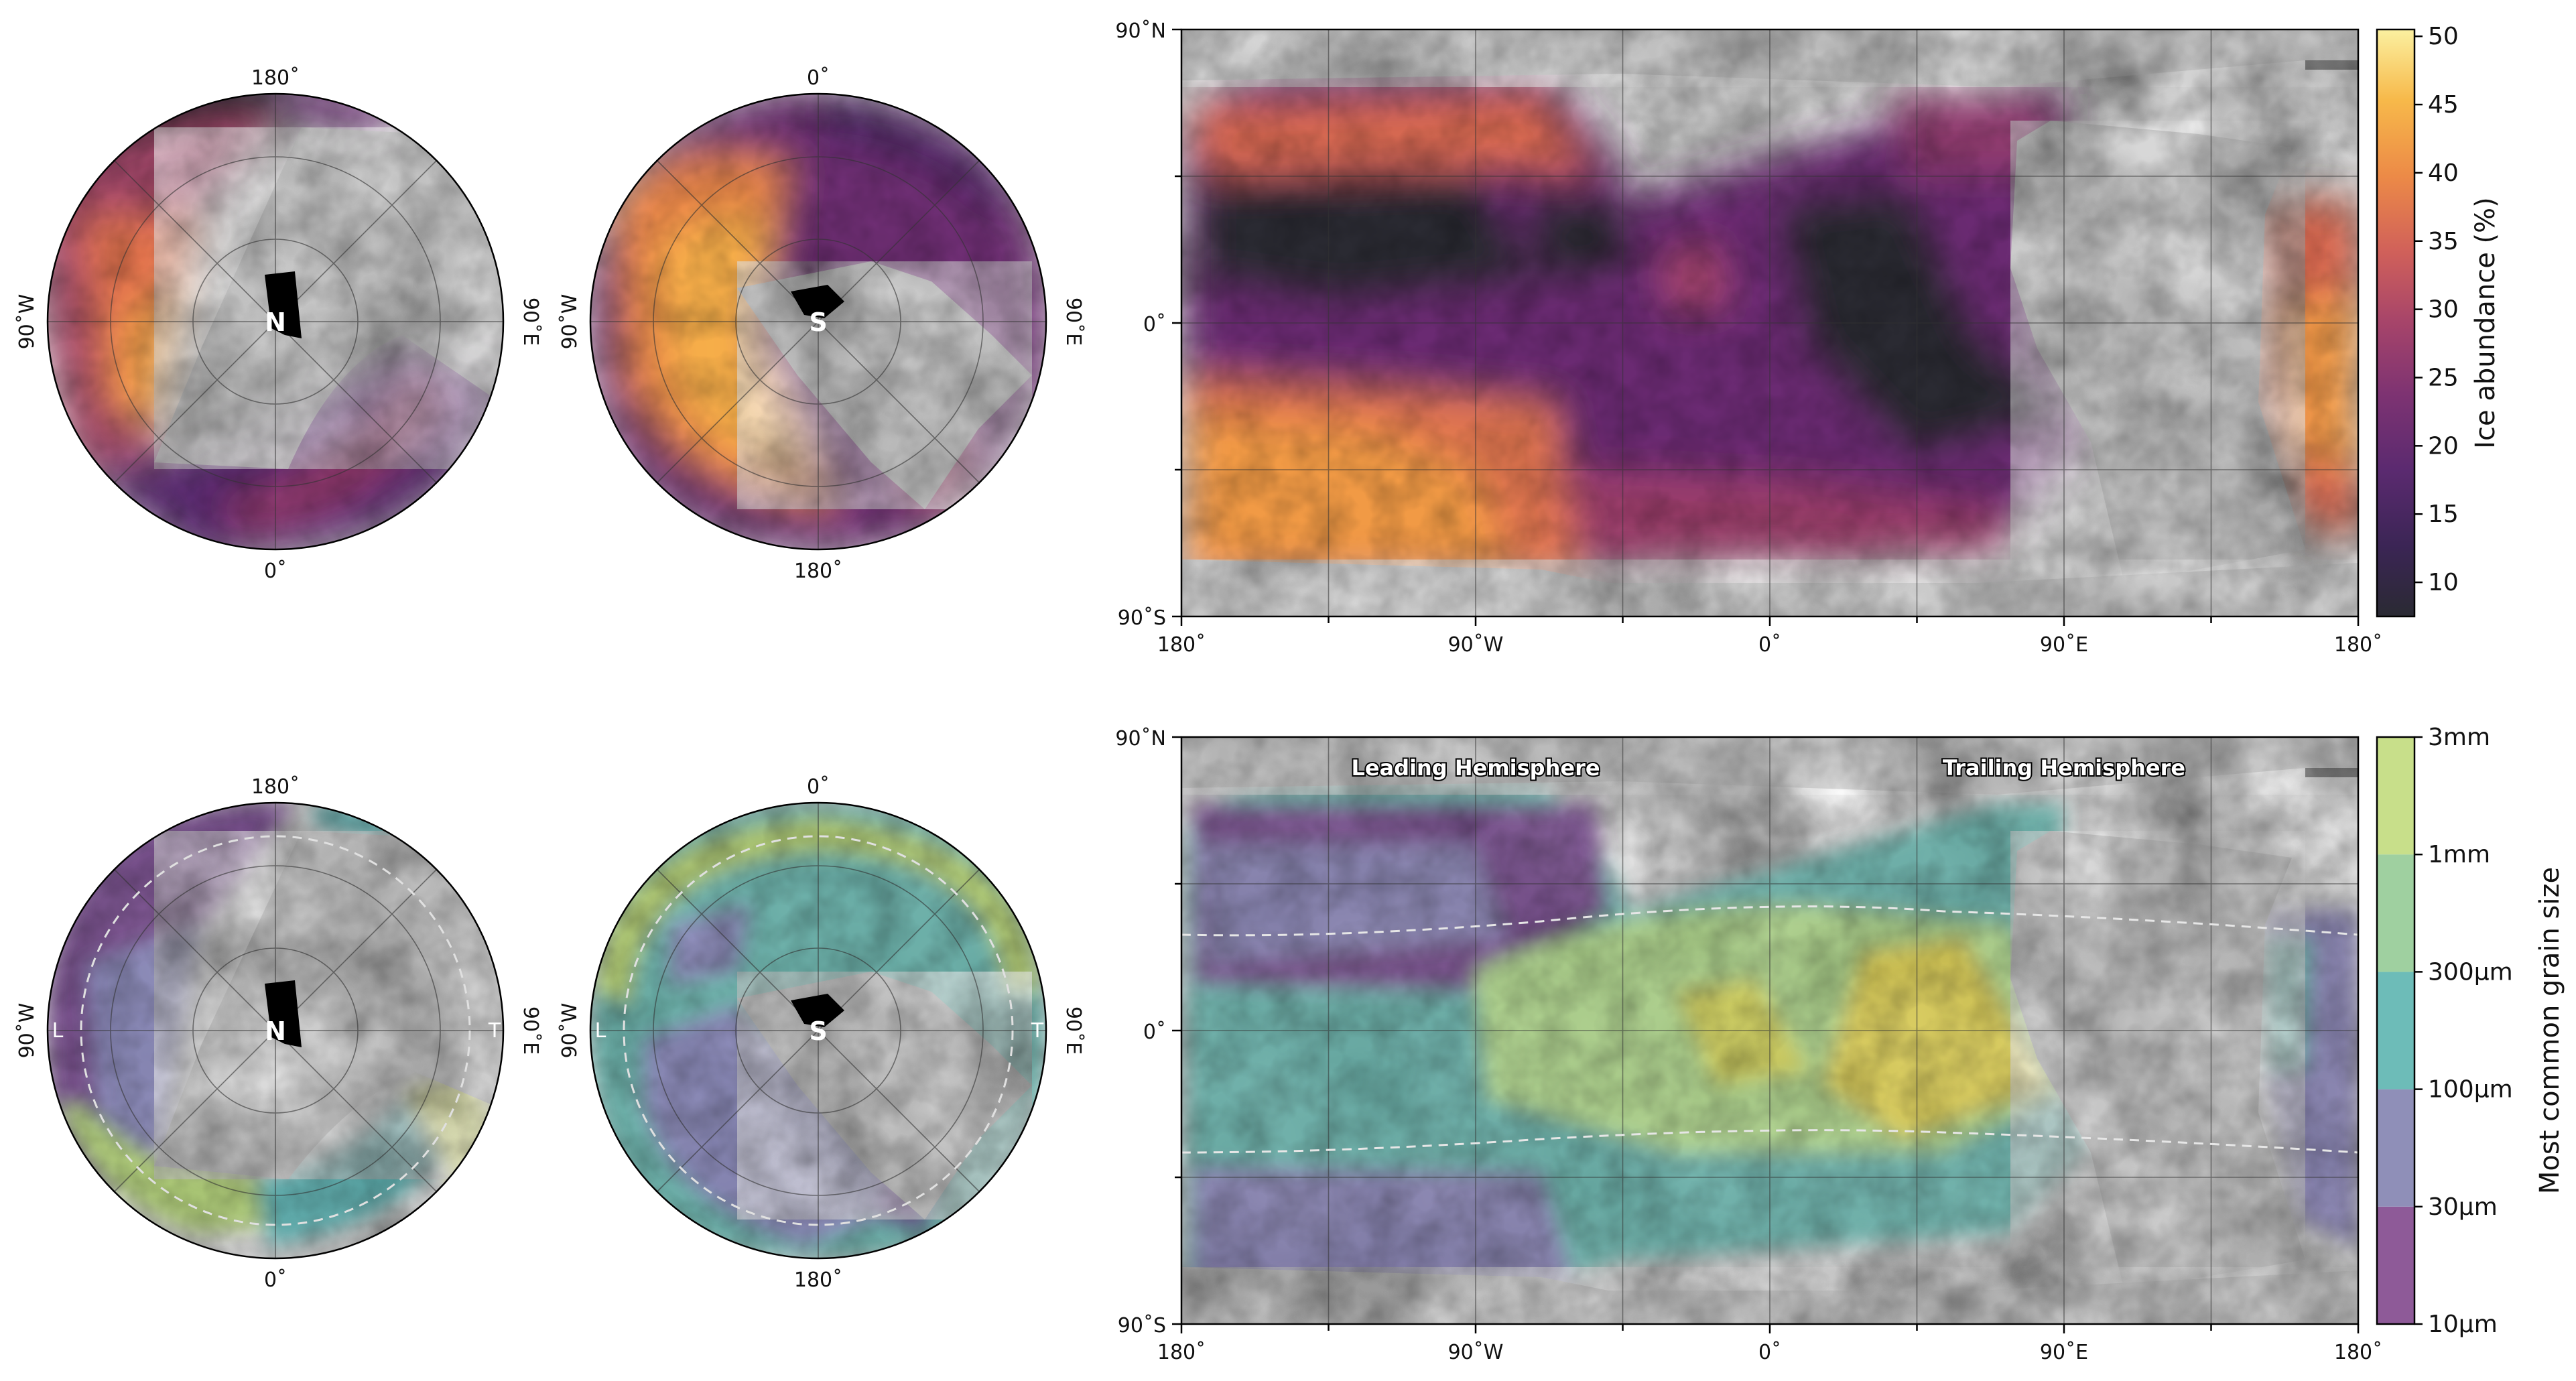 The height and width of the screenshot is (1381, 2576). I want to click on colorbar-tick-label: 10µm, so click(2463, 1324).